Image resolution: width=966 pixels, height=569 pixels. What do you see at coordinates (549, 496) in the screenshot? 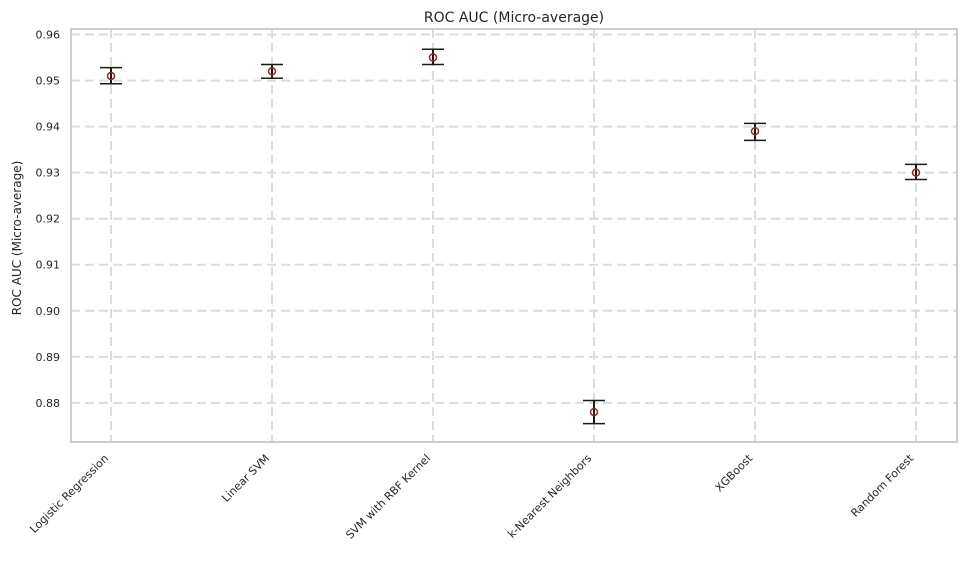
I see `x-tick-label: k-Nearest Neighbors` at bounding box center [549, 496].